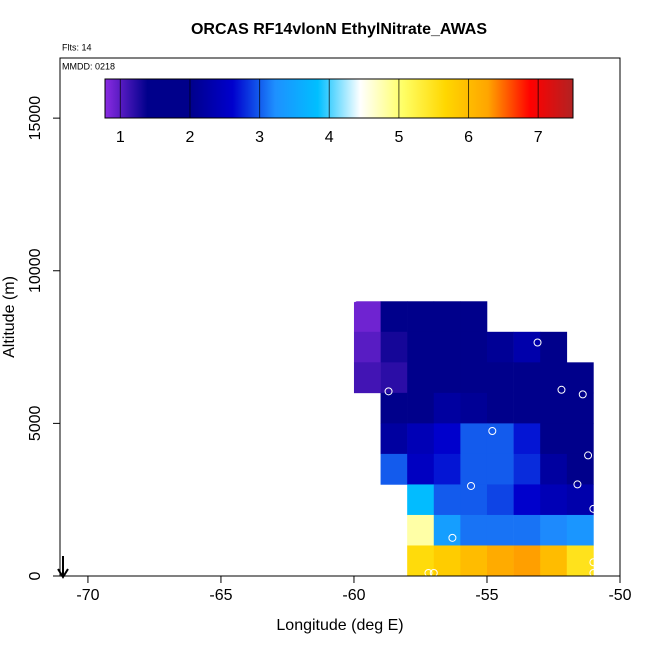 Image resolution: width=650 pixels, height=650 pixels. I want to click on y-tick-label: 15000, so click(35, 118).